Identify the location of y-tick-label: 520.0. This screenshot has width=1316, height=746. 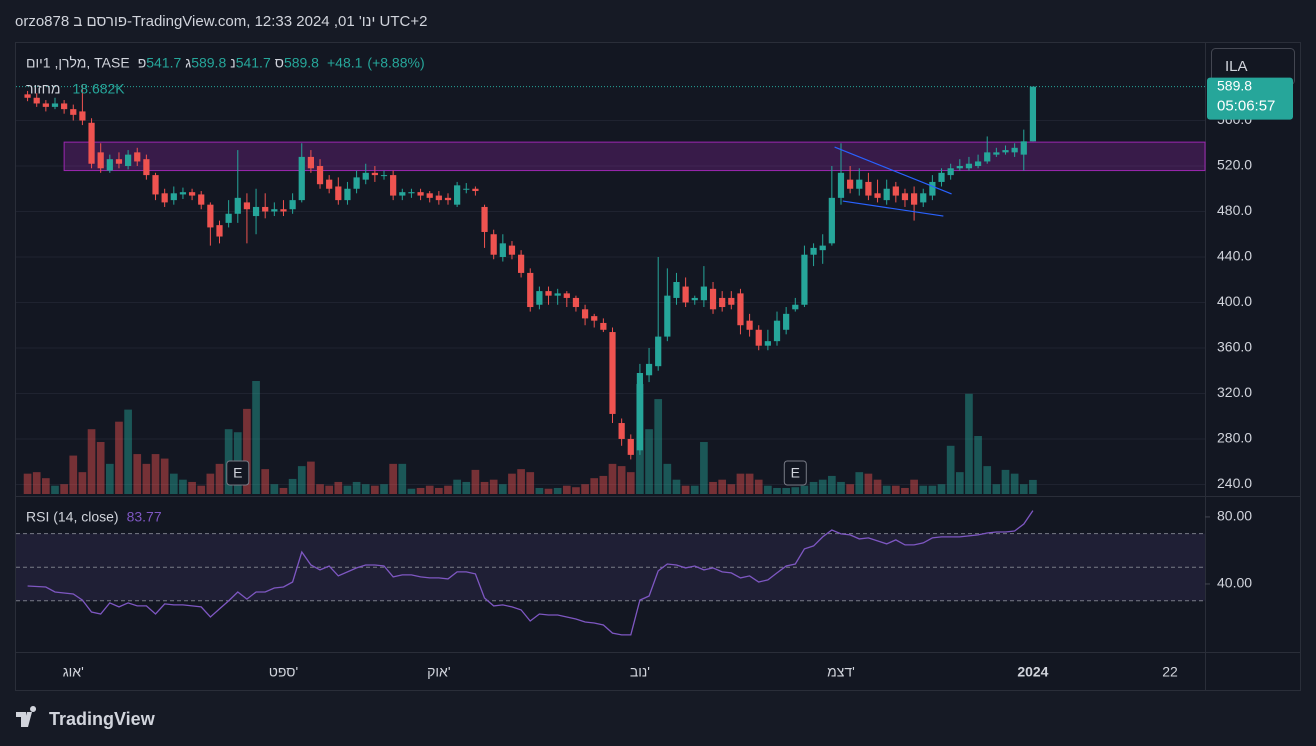
(1234, 165).